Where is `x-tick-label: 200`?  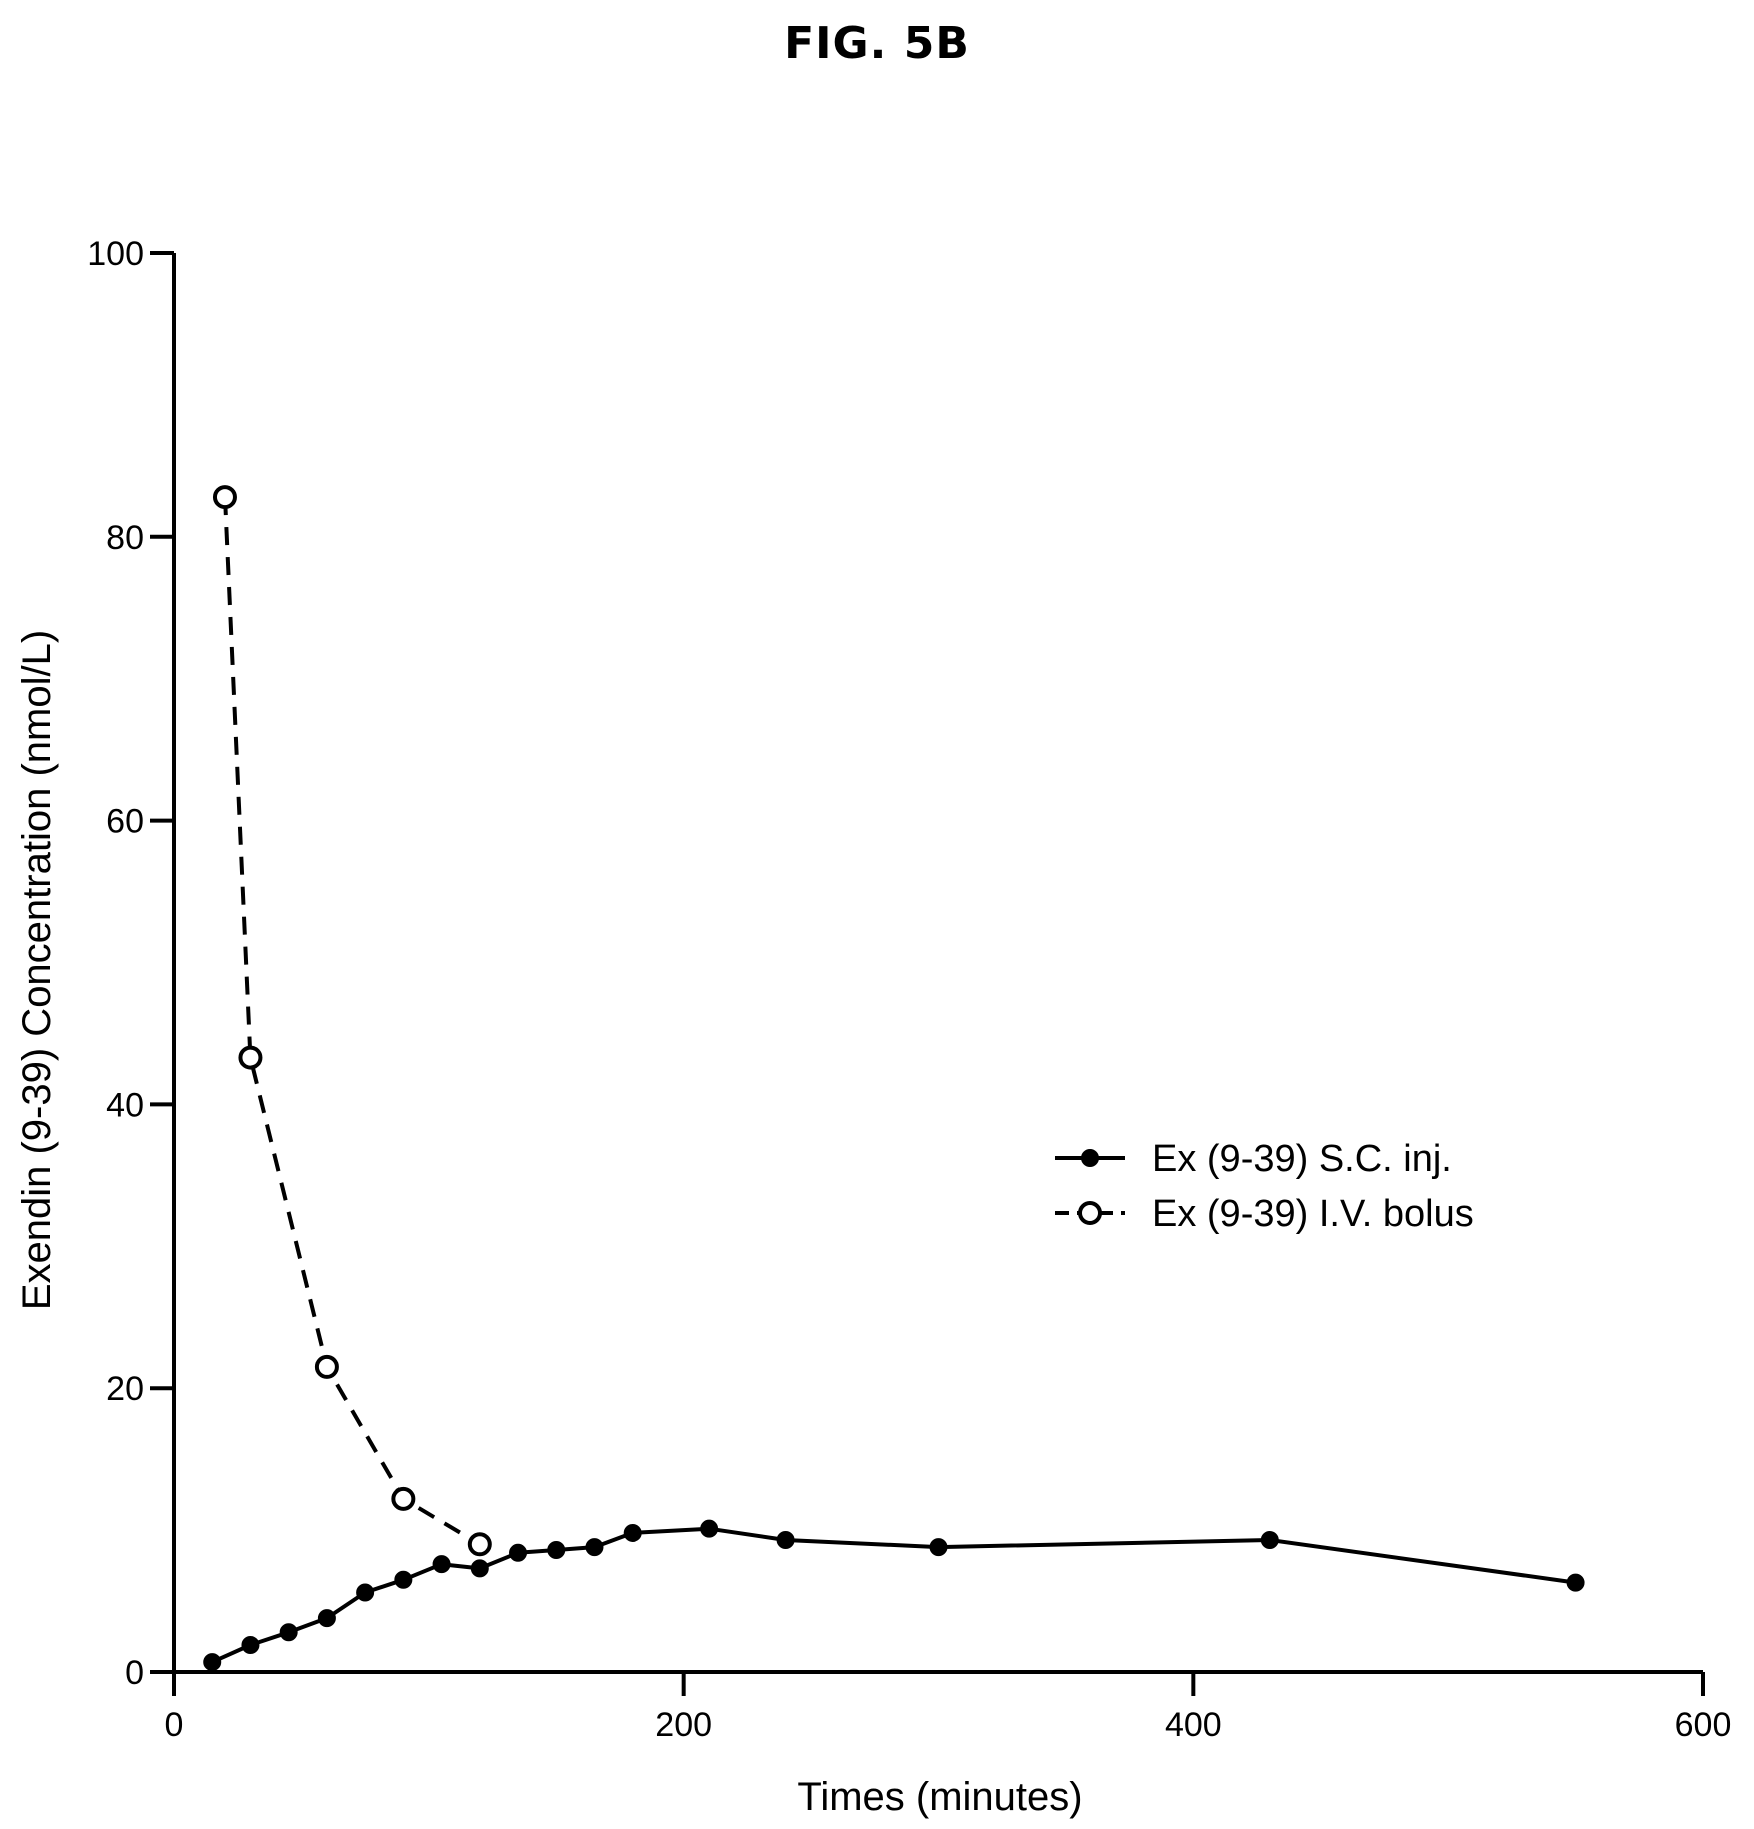
x-tick-label: 200 is located at coordinates (683, 1725).